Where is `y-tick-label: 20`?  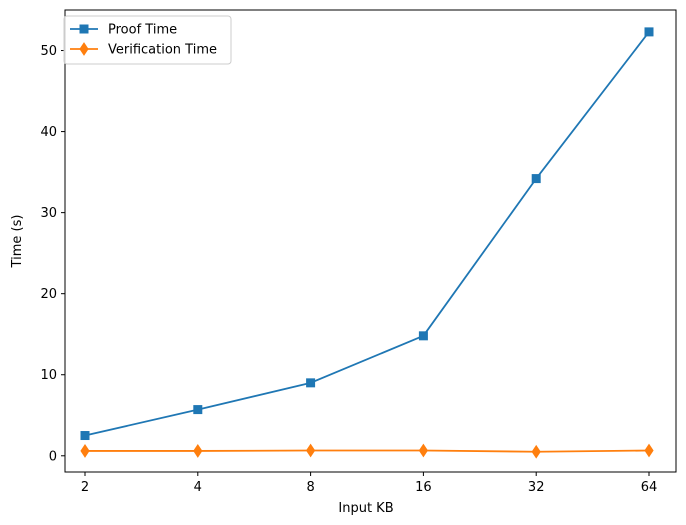
y-tick-label: 20 is located at coordinates (48, 294).